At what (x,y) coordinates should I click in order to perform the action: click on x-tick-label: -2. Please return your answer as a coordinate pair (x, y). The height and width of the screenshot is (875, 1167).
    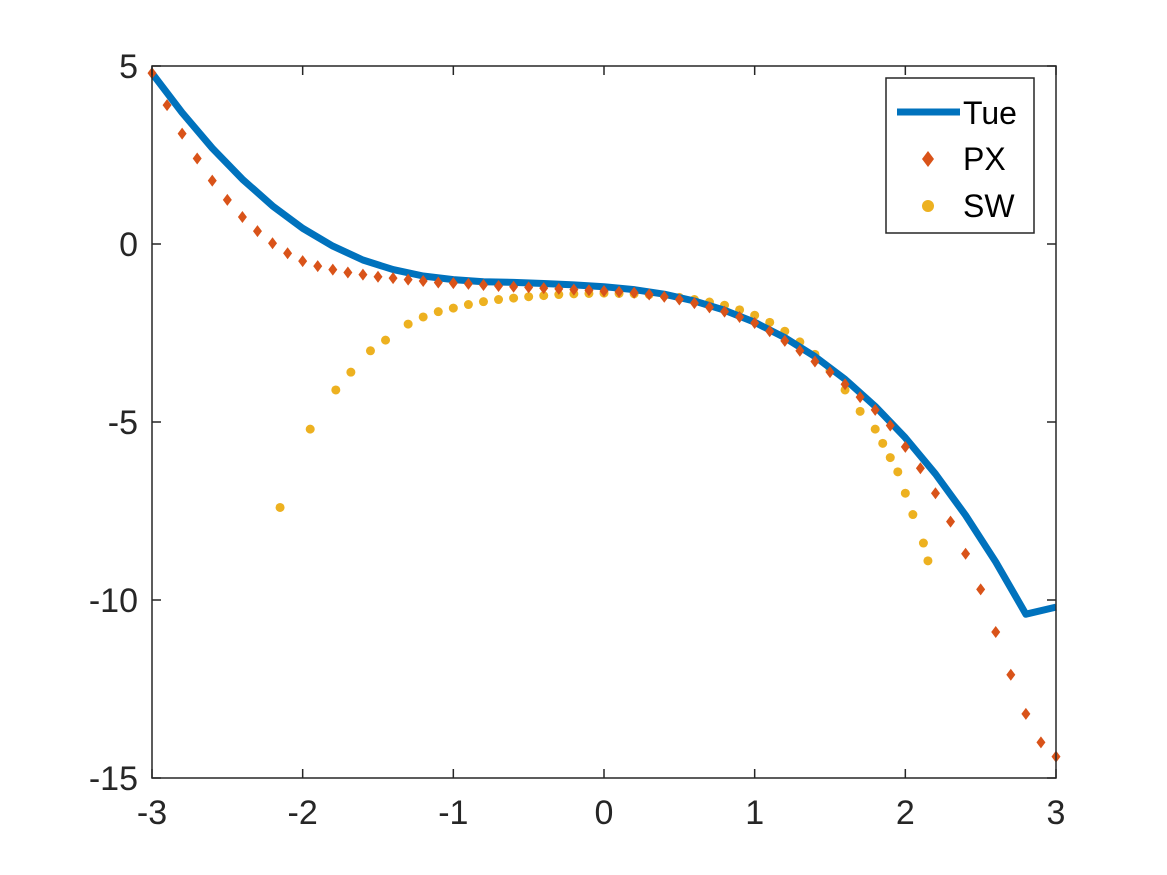
    Looking at the image, I should click on (303, 813).